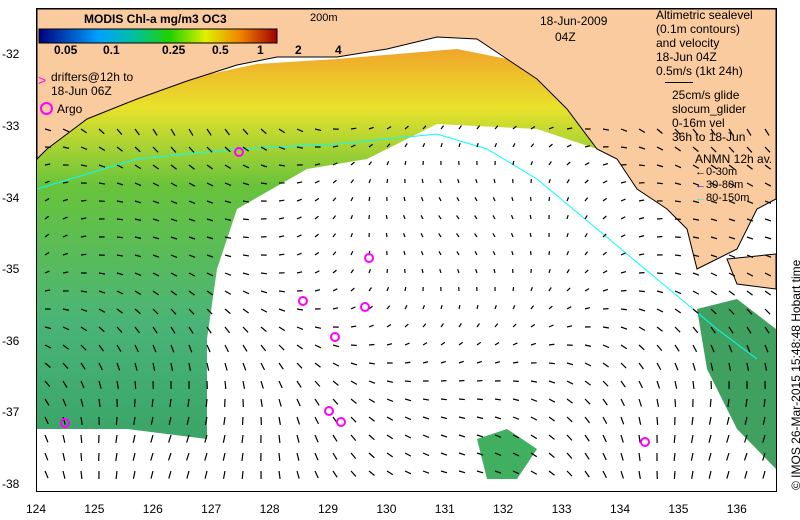  What do you see at coordinates (751, 271) in the screenshot?
I see `land-kangaroo-island` at bounding box center [751, 271].